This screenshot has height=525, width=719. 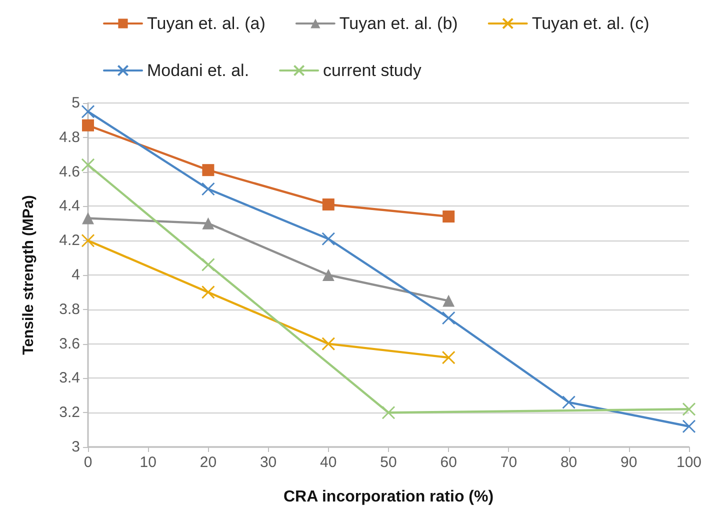 I want to click on x-tick-label: 30, so click(x=268, y=462).